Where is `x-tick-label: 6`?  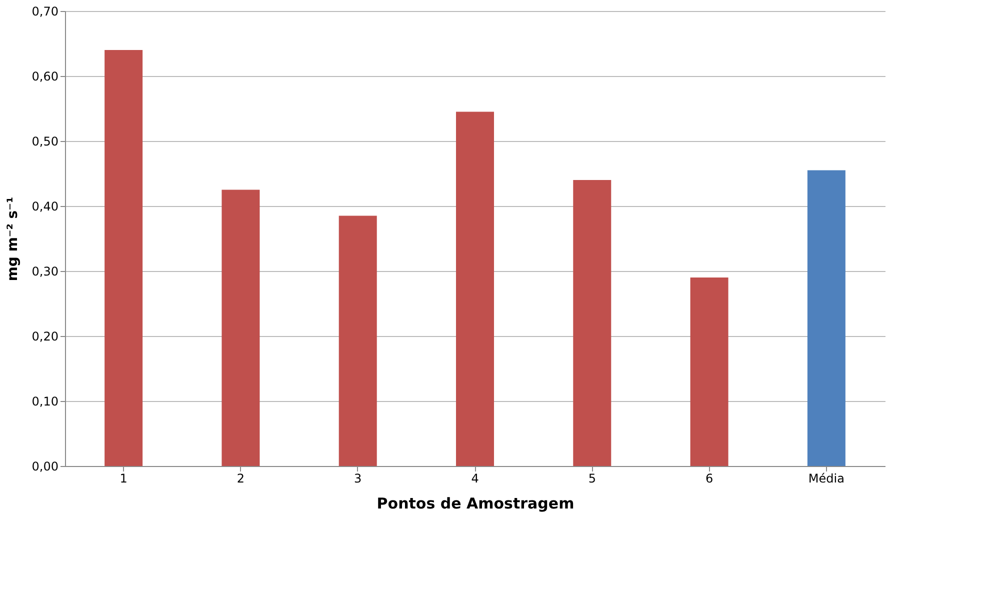 x-tick-label: 6 is located at coordinates (709, 479).